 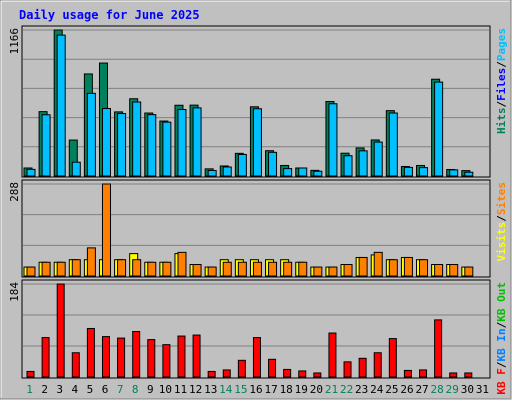 What do you see at coordinates (270, 389) in the screenshot?
I see `day-label-17: 17` at bounding box center [270, 389].